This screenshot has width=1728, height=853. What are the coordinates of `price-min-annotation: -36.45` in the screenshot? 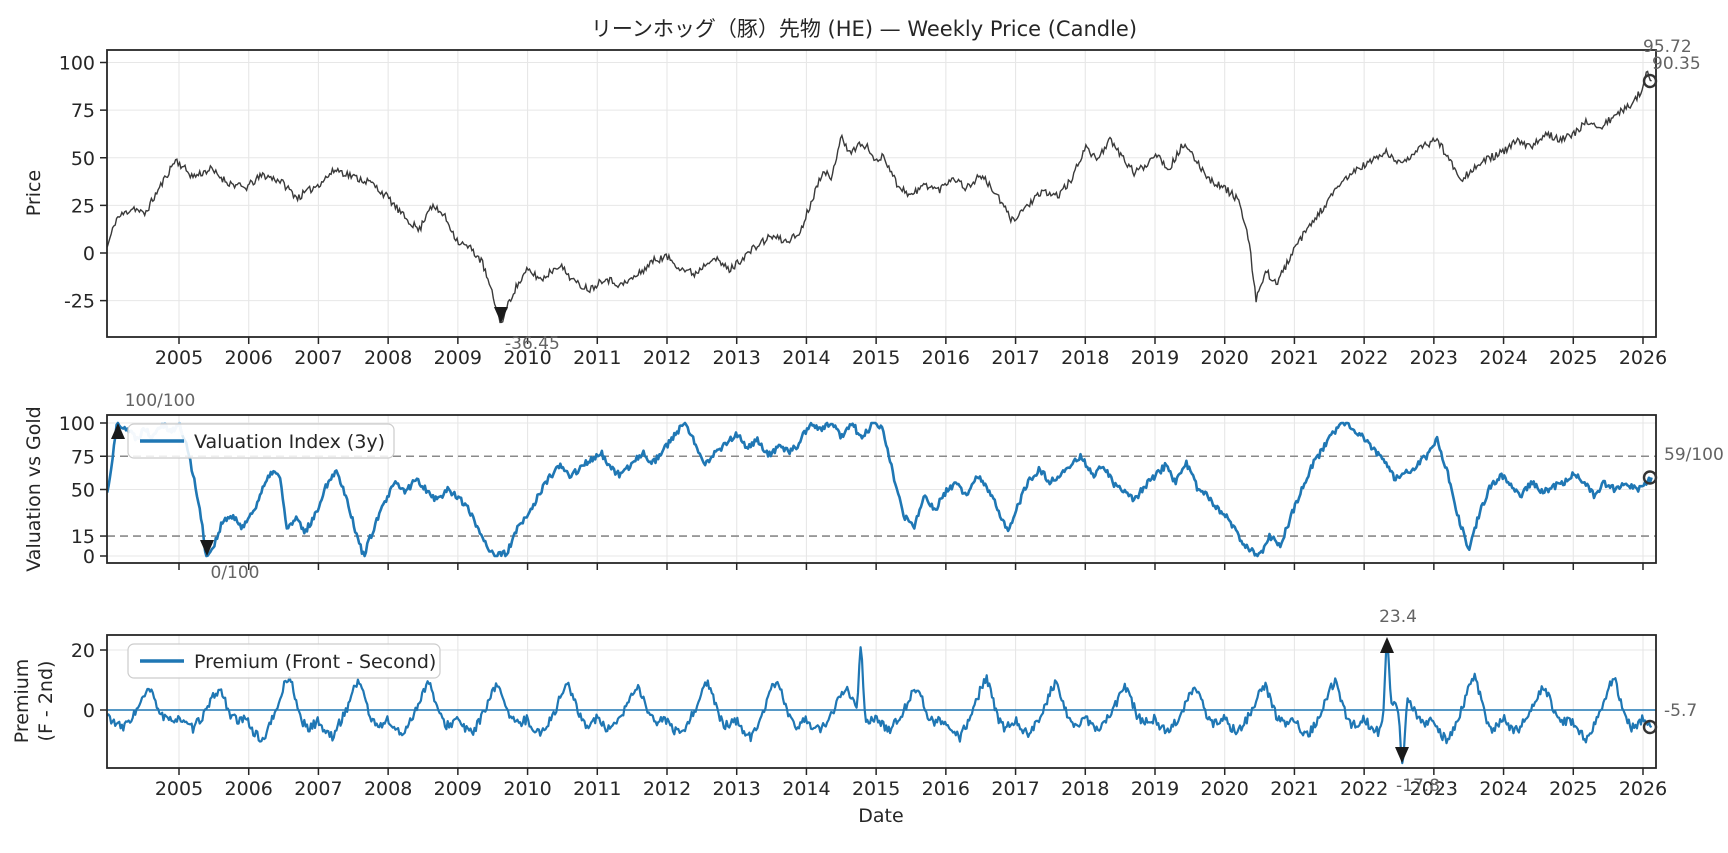 It's located at (532, 344).